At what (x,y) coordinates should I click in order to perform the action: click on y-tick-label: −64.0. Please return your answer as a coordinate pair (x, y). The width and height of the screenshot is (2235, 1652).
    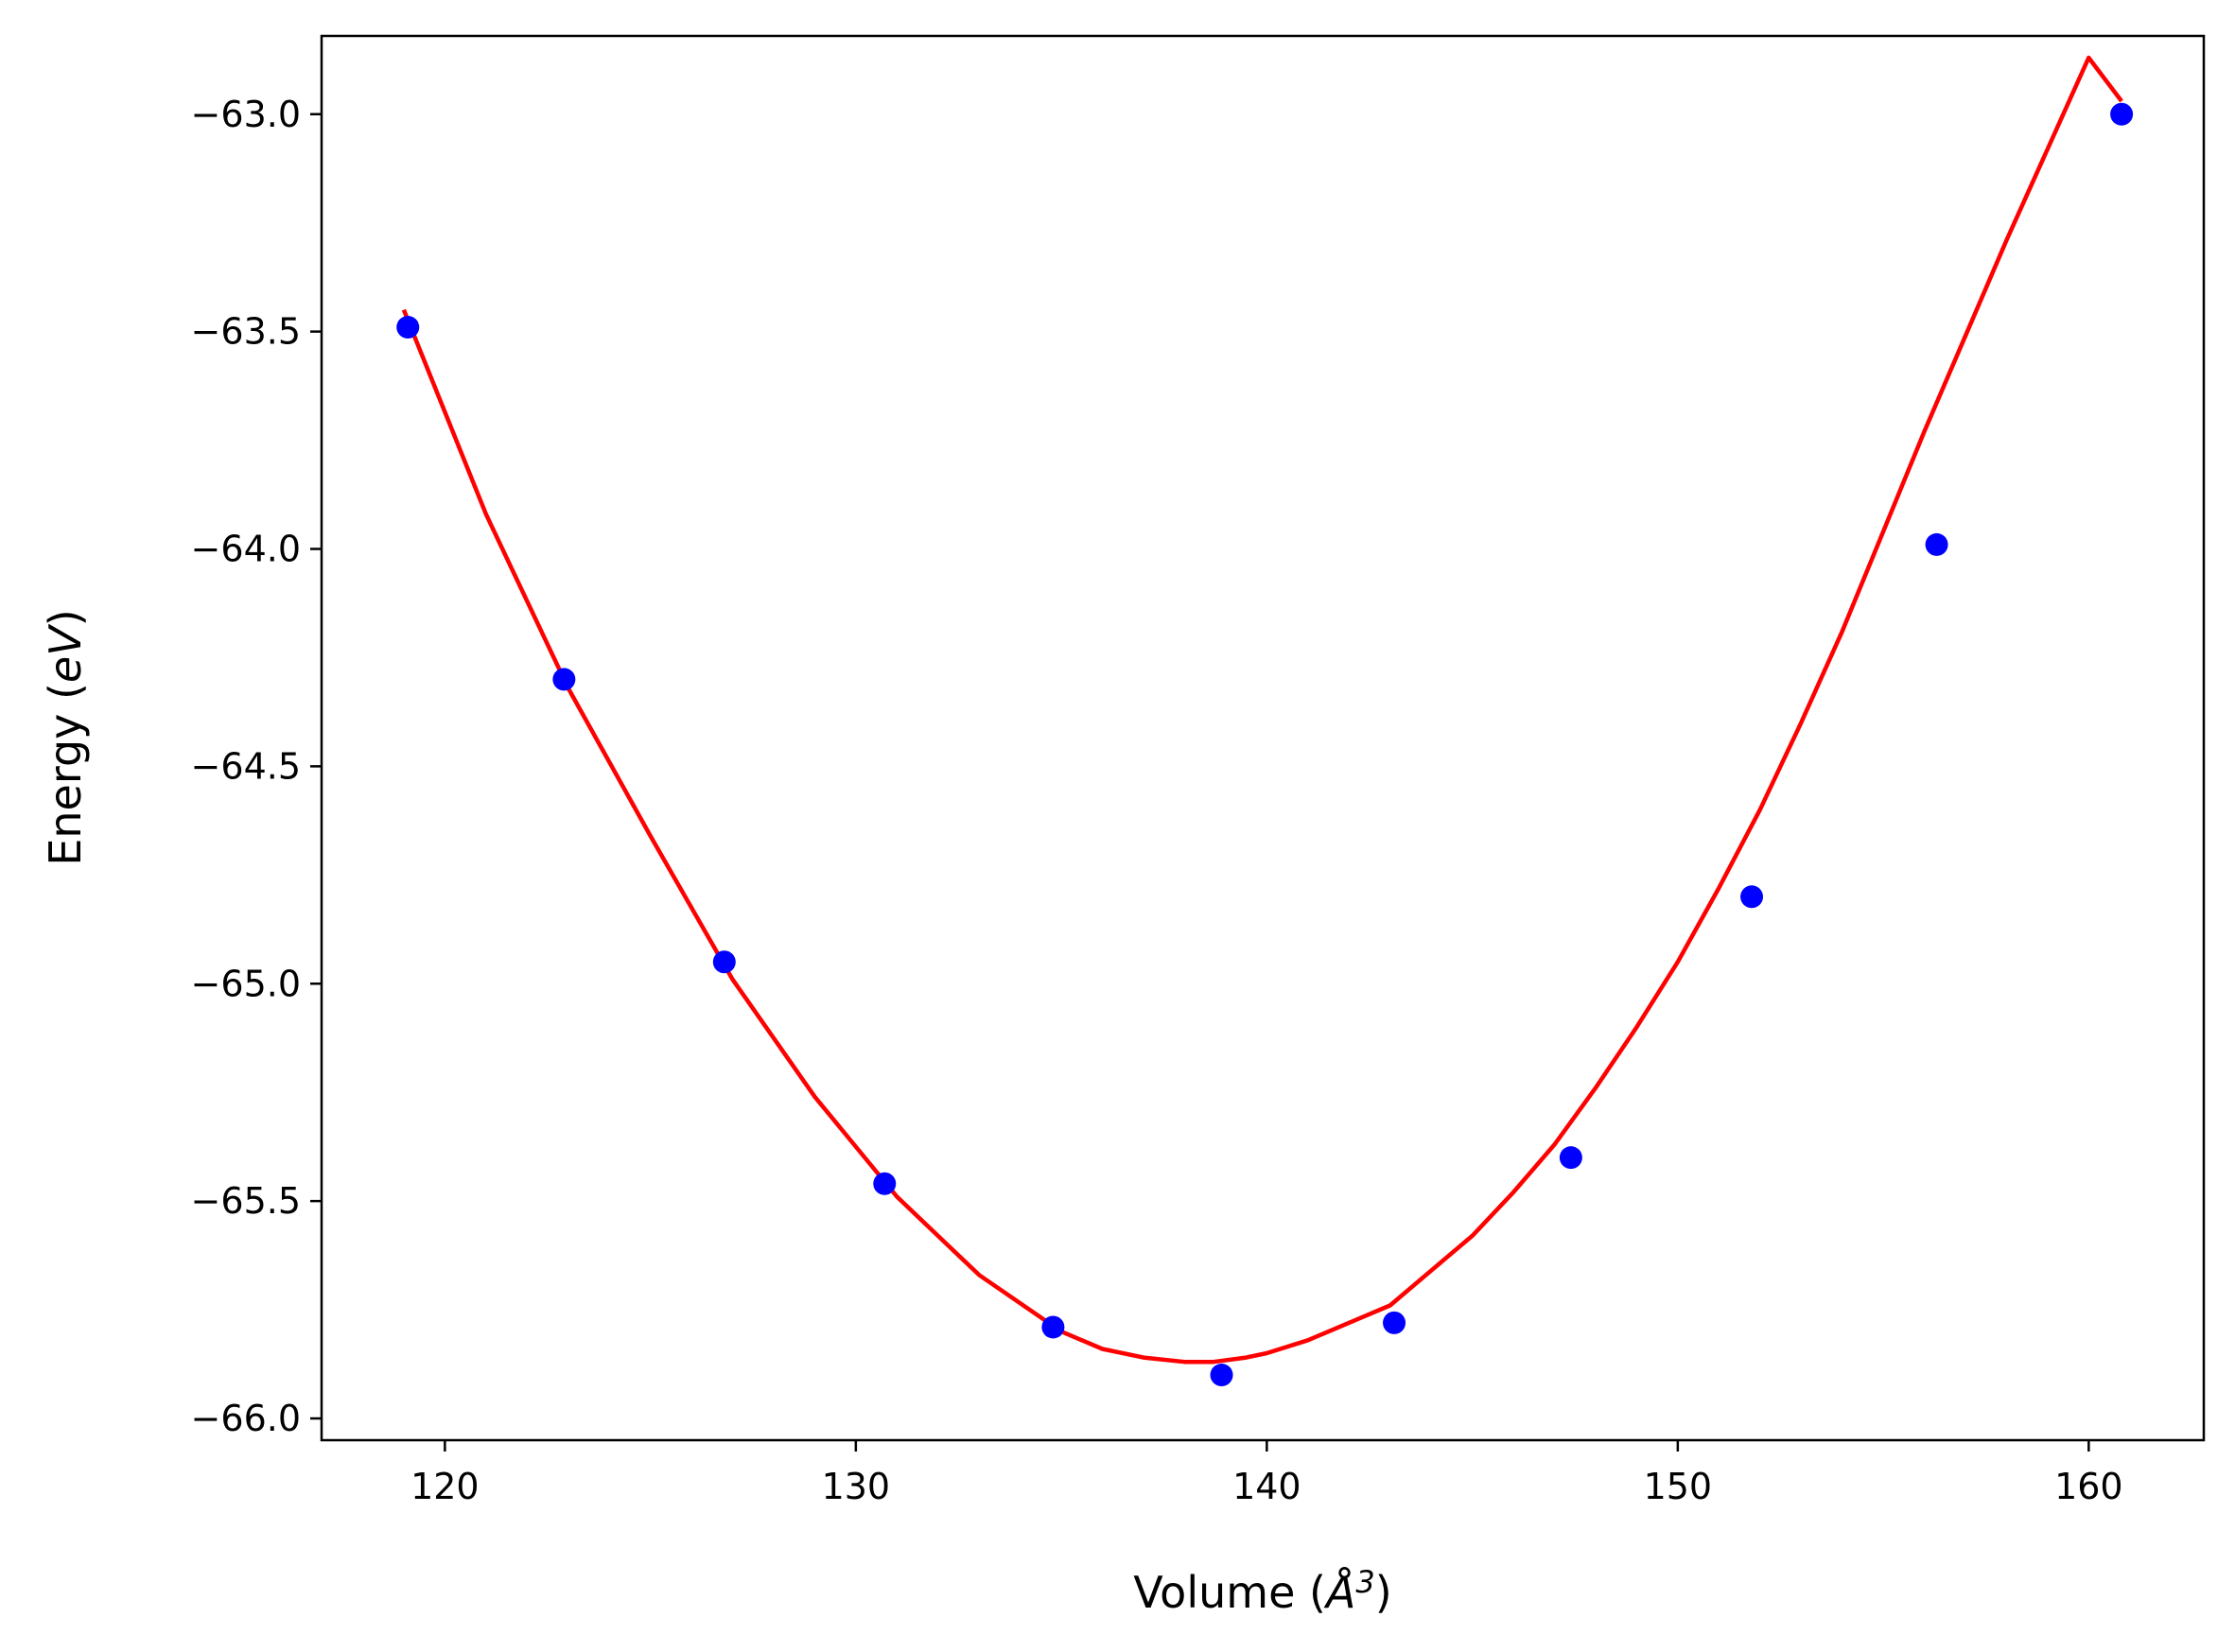
    Looking at the image, I should click on (246, 550).